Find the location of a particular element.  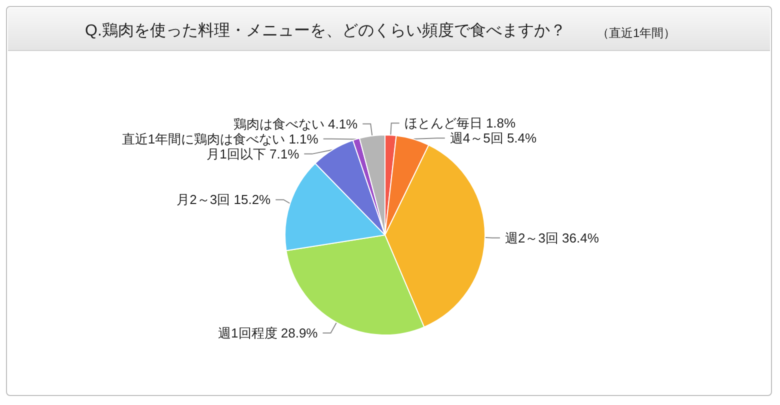

slice-label: 月2～3回 15.2% is located at coordinates (224, 200).